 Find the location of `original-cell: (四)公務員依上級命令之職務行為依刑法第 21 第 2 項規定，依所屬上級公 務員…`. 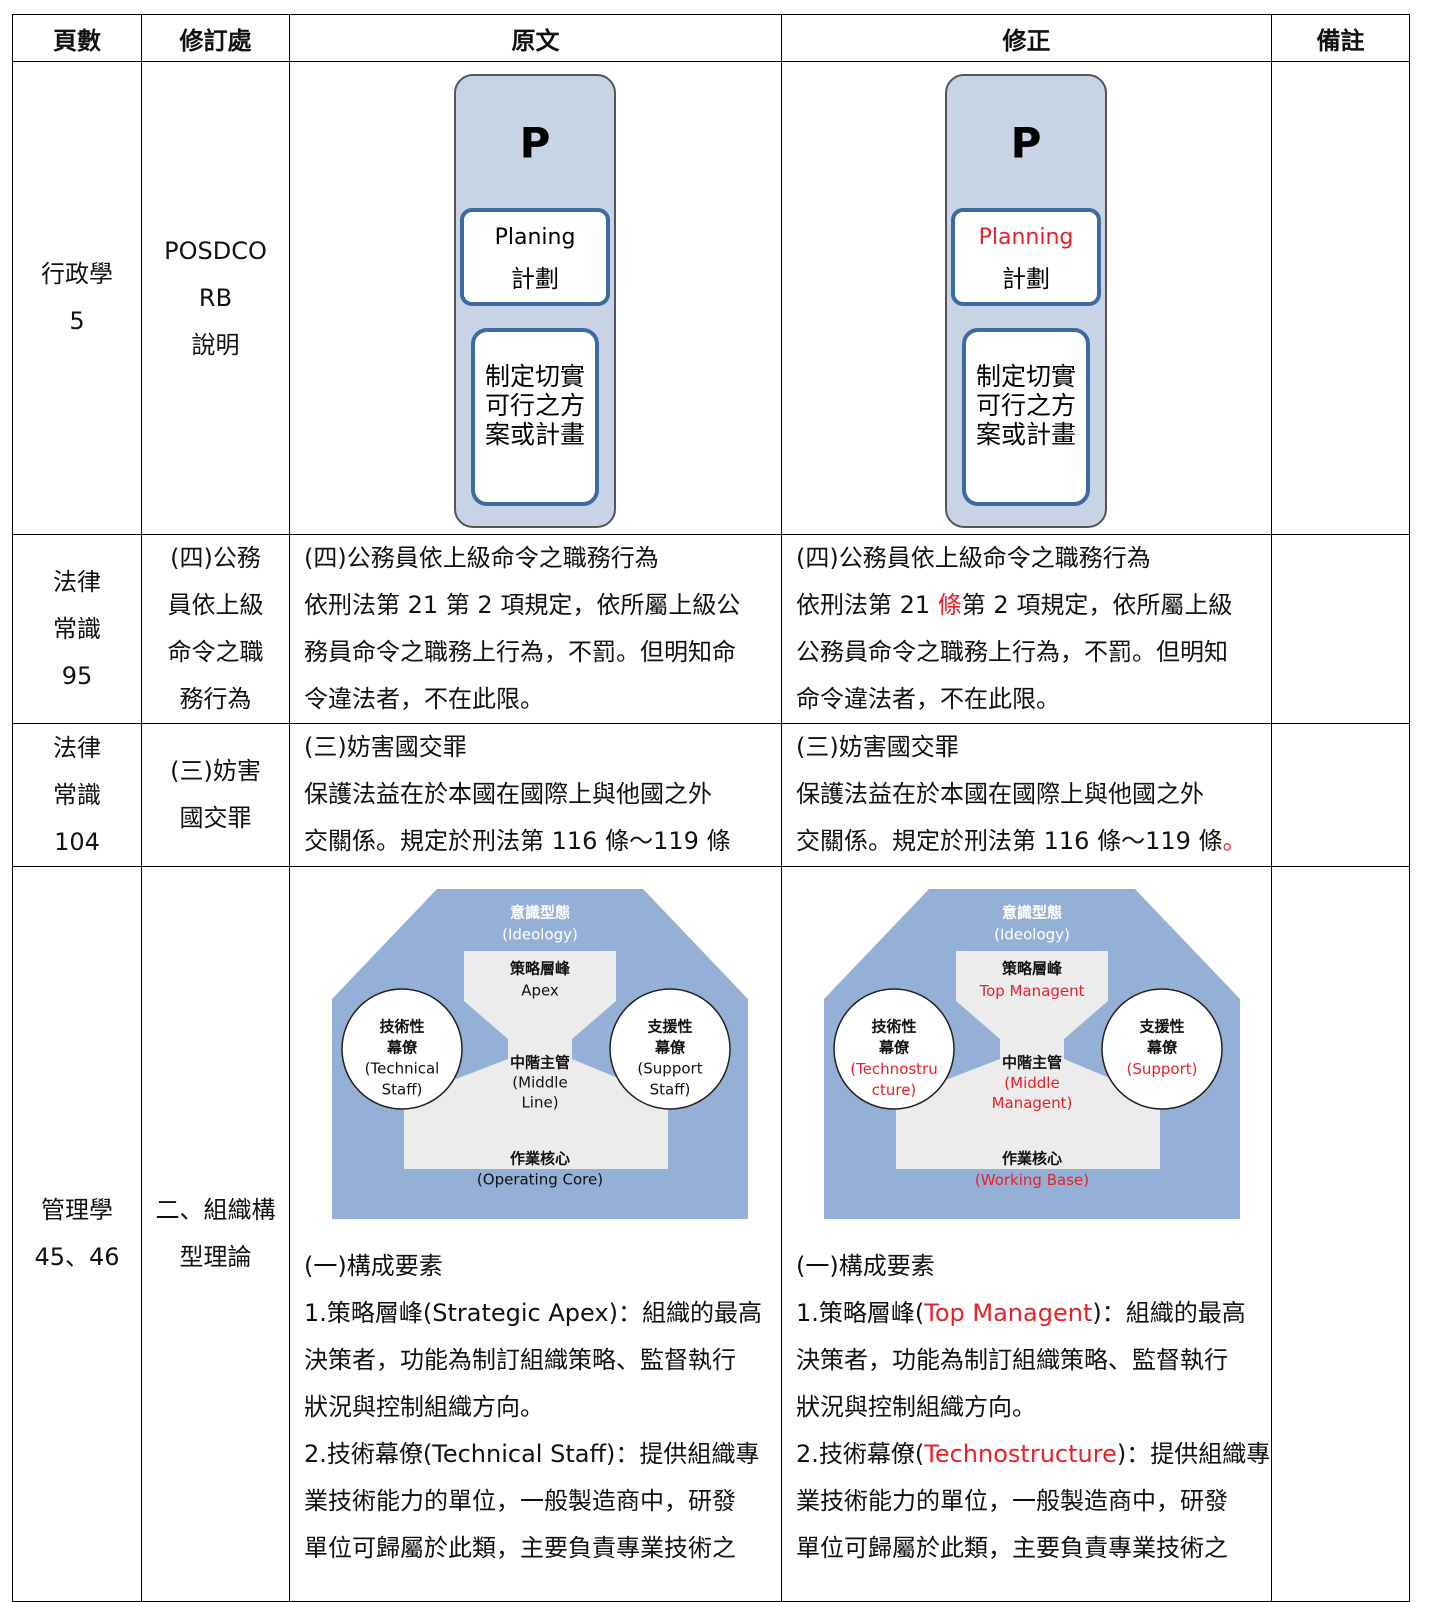

original-cell: (四)公務員依上級命令之職務行為依刑法第 21 第 2 項規定，依所屬上級公 務員… is located at coordinates (535, 629).